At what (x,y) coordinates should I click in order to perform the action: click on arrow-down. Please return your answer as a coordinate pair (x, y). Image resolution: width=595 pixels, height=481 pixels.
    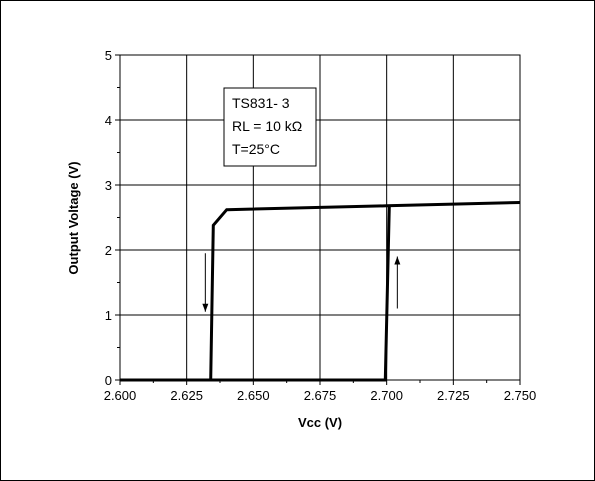
    Looking at the image, I should click on (205, 282).